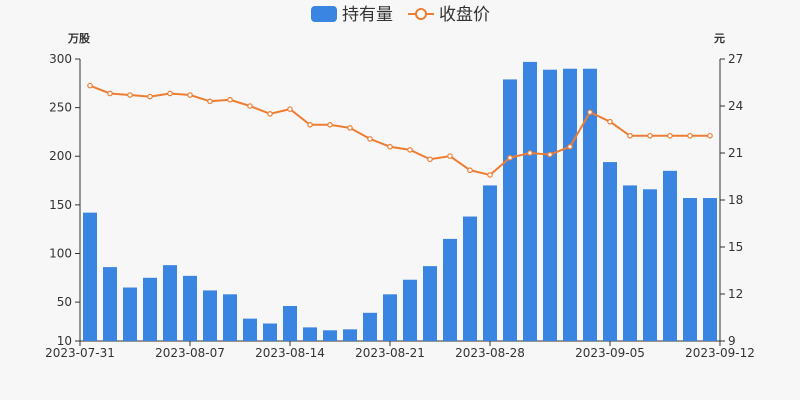 This screenshot has width=800, height=400. I want to click on right-y-tick-label: 18, so click(735, 200).